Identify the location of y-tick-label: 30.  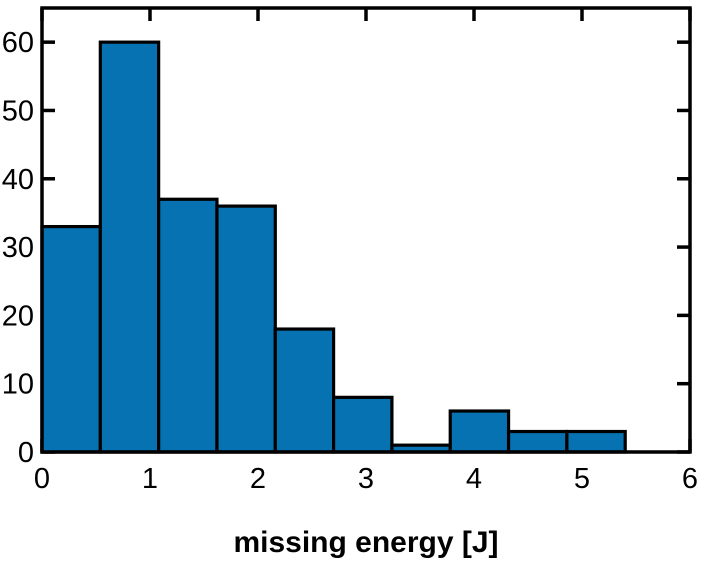
(18, 248).